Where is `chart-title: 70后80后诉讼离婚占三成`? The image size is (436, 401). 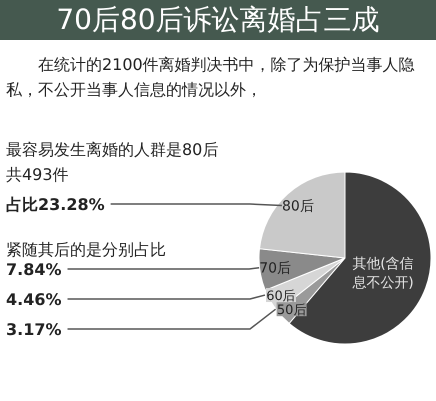
chart-title: 70后80后诉讼离婚占三成 is located at coordinates (218, 20).